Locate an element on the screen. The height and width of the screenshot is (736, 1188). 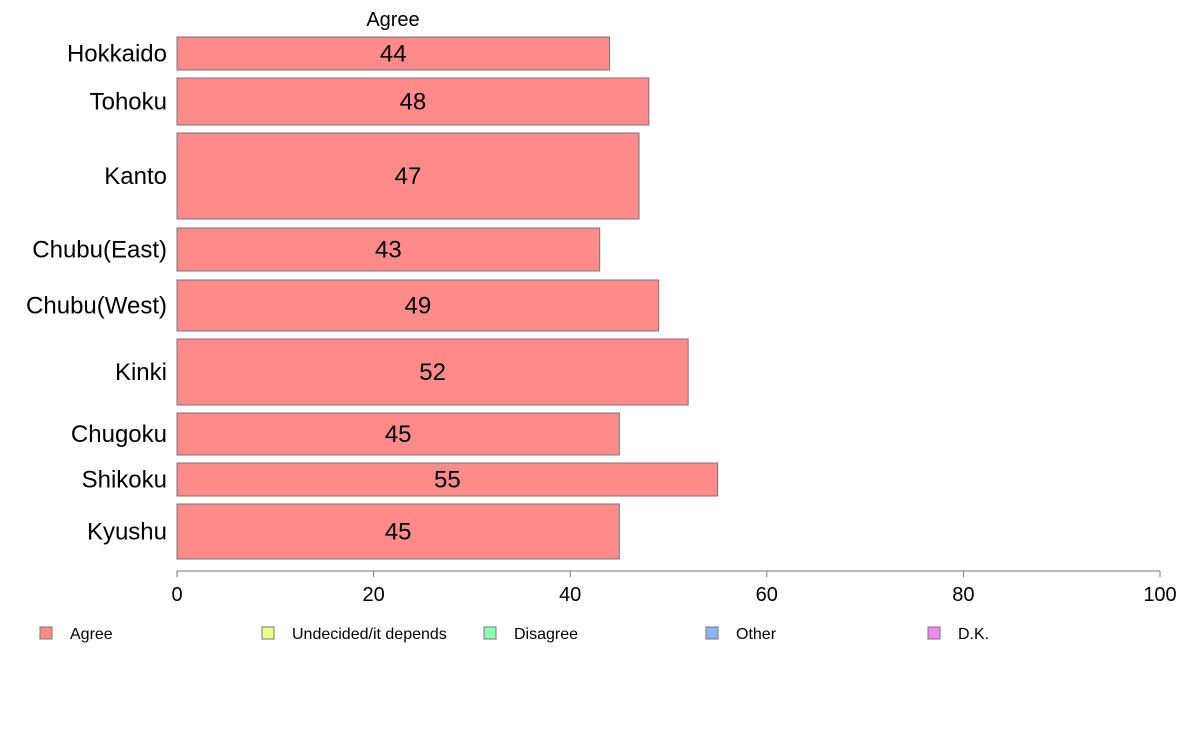
legend-label: Disagree is located at coordinates (546, 634).